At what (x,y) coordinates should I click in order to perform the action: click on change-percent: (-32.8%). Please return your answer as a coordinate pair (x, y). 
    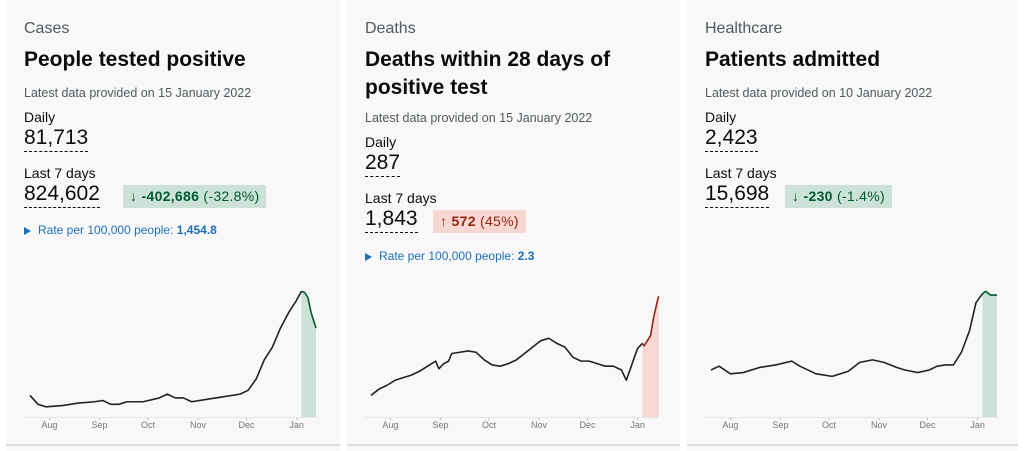
    Looking at the image, I should click on (231, 196).